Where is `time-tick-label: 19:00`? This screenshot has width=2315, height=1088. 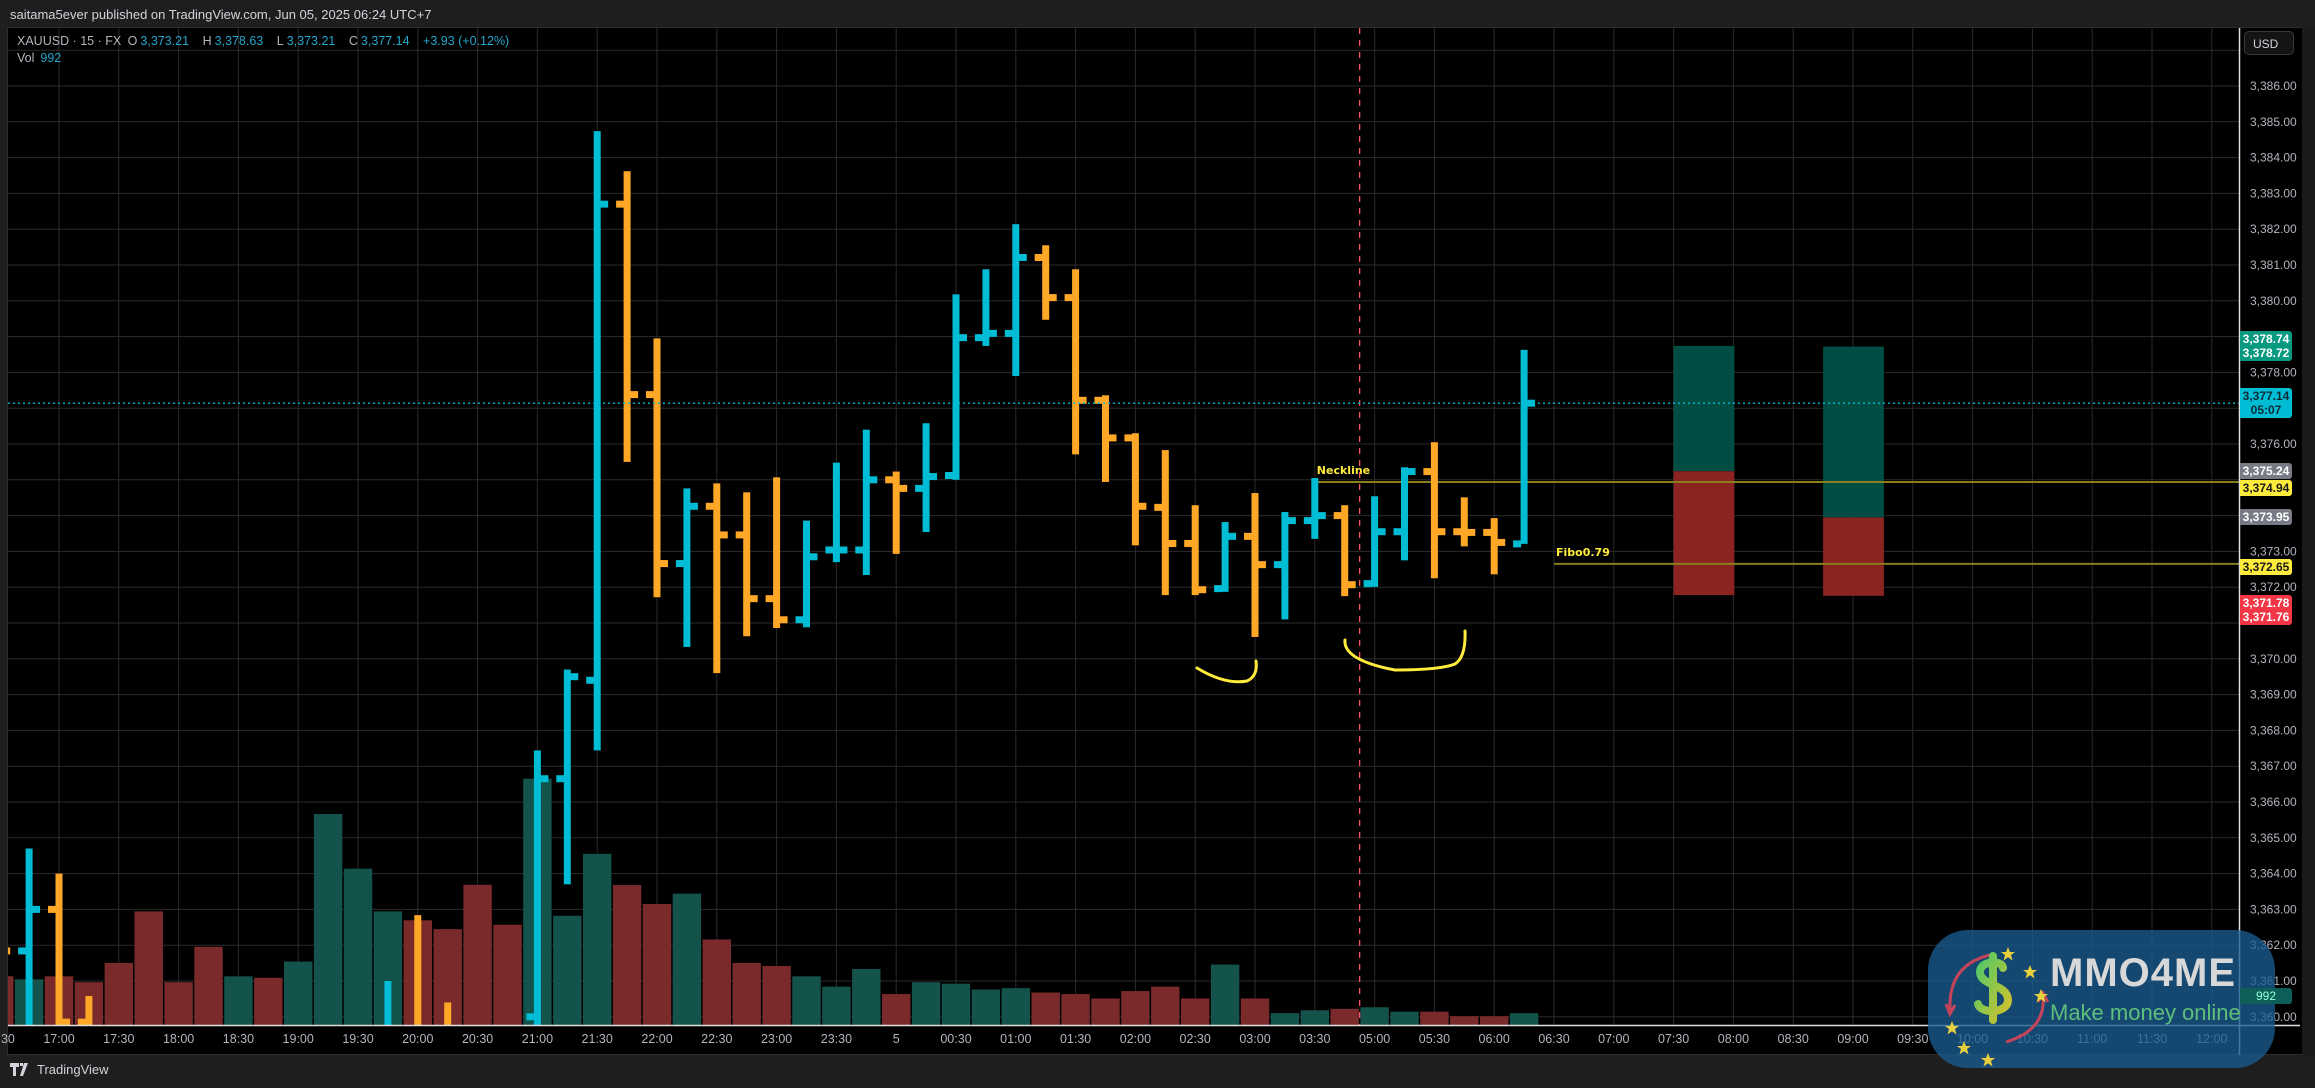 time-tick-label: 19:00 is located at coordinates (298, 1039).